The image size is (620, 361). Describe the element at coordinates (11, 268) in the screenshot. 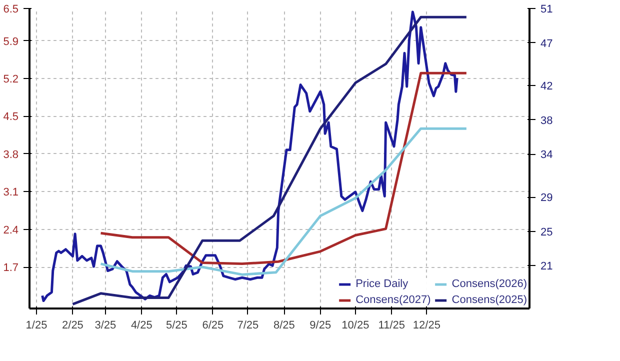

I see `y-tick-label: 1.7` at that location.